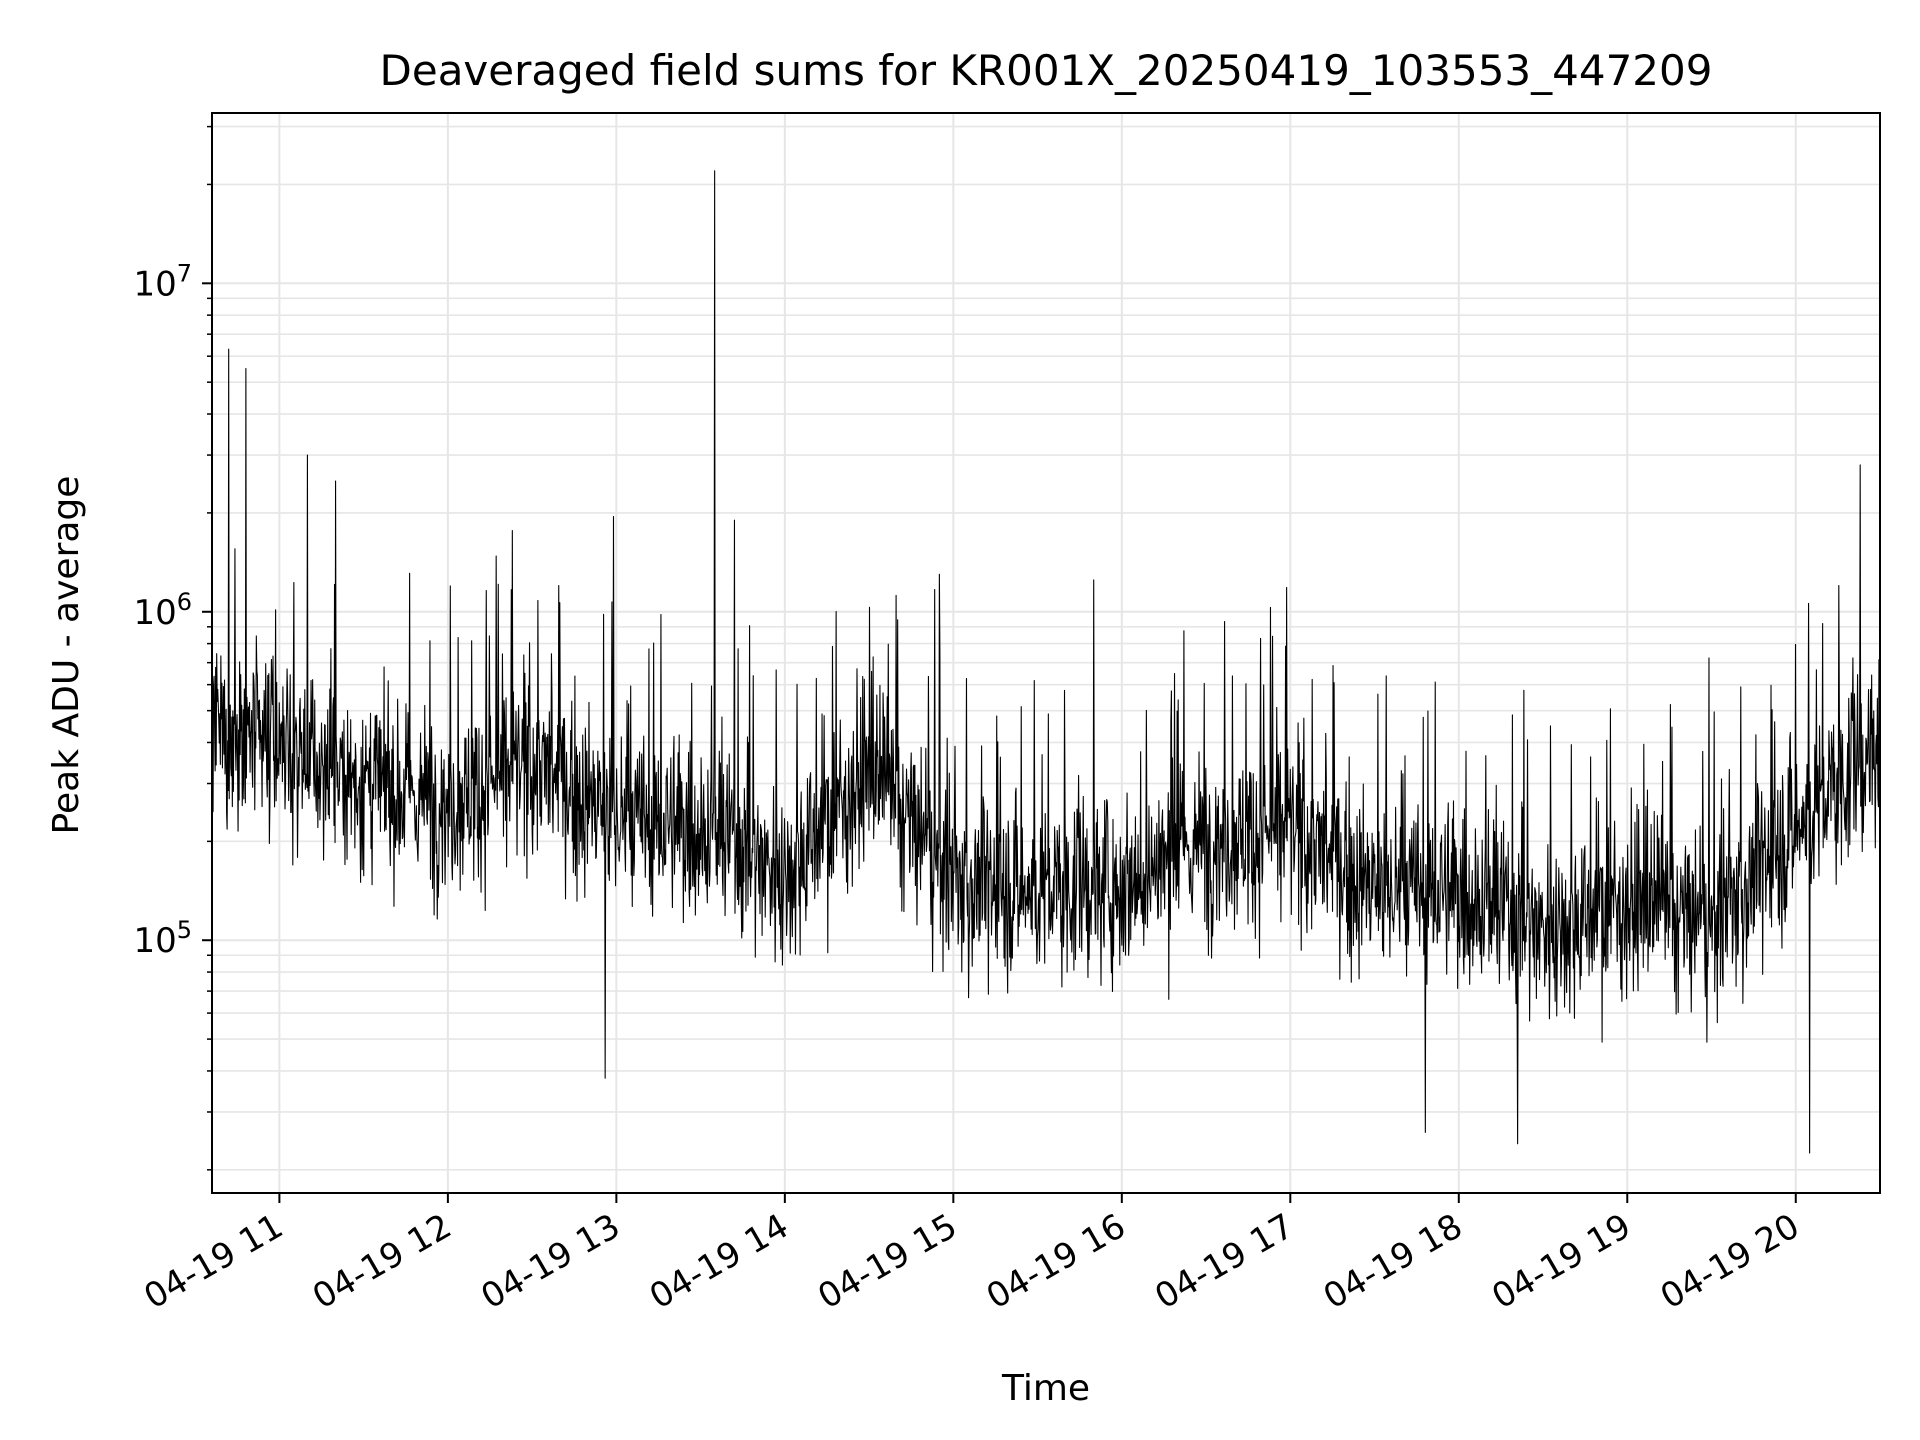 This screenshot has height=1440, width=1920. What do you see at coordinates (172, 648) in the screenshot?
I see `y-axis-ticks: 10⁵ 10⁶ 10⁷` at bounding box center [172, 648].